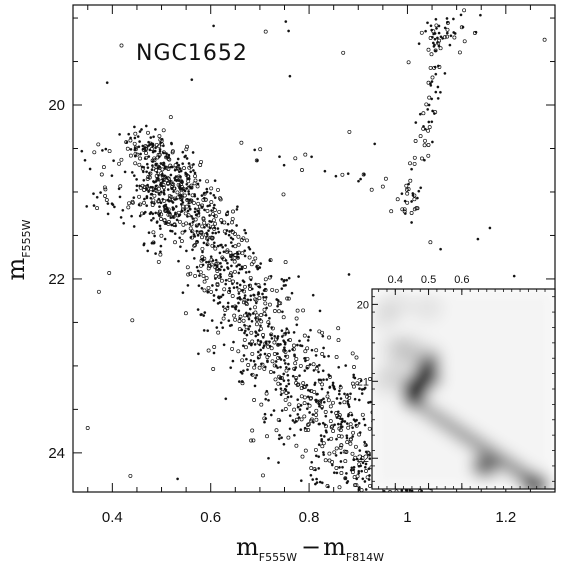 The image size is (570, 567). What do you see at coordinates (16, 268) in the screenshot?
I see `y-axis-label-m: m` at bounding box center [16, 268].